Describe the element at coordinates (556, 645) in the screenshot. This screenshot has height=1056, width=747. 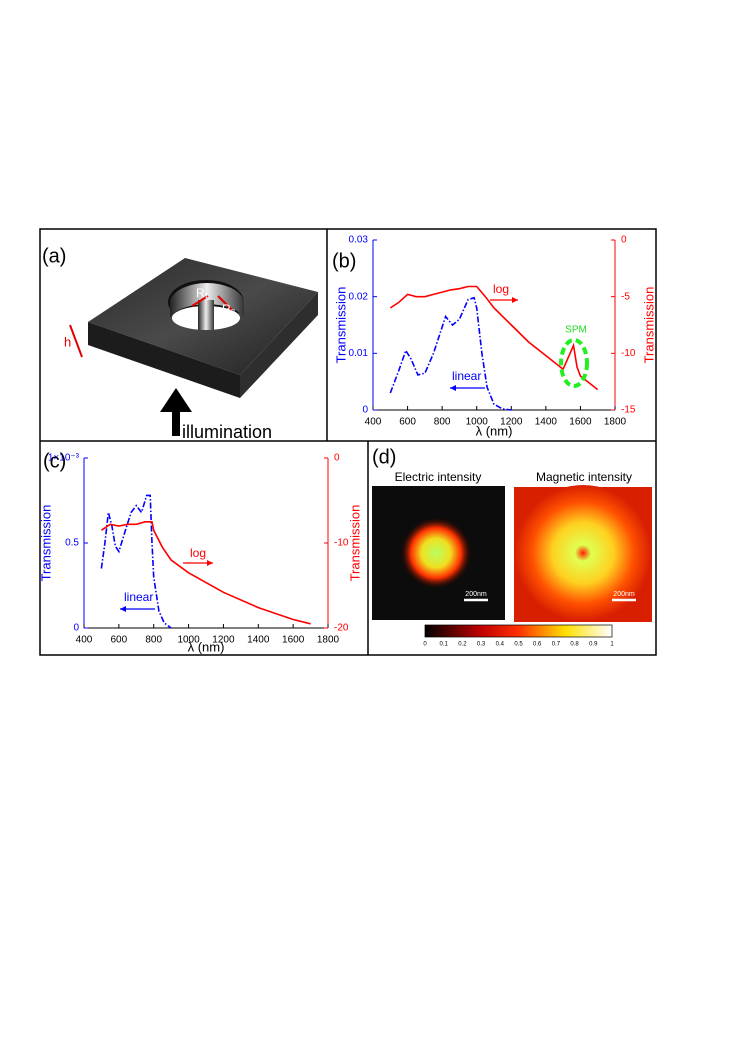
I see `colorbar-tick-label: 0.7` at that location.